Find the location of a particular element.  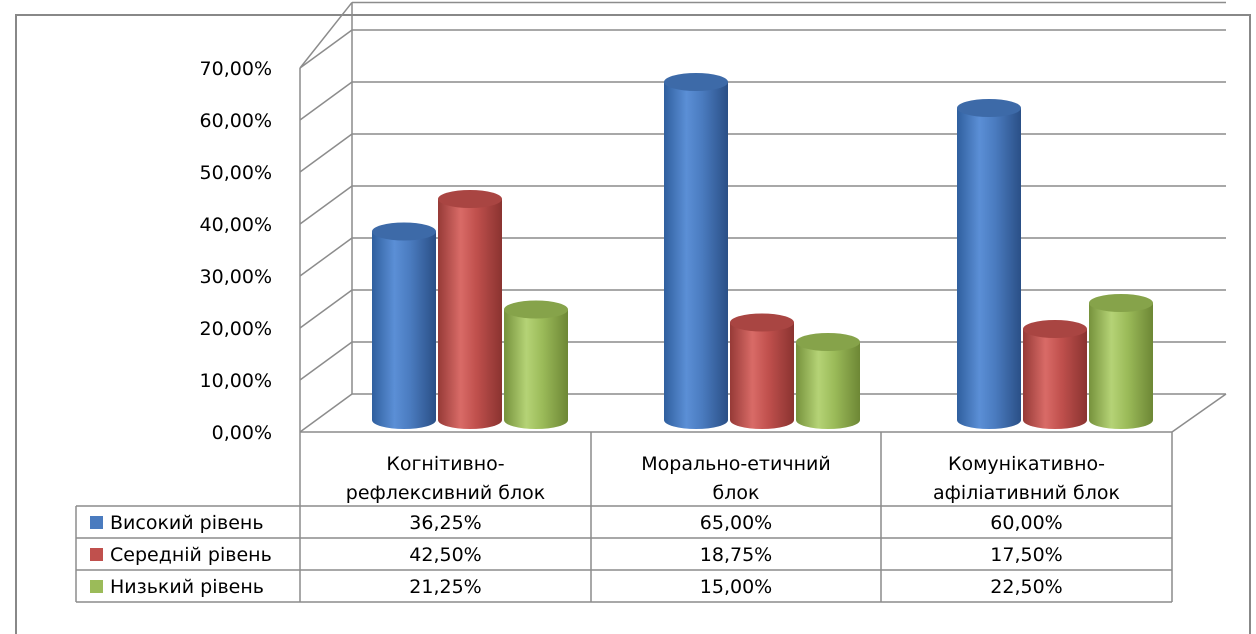

data-label: 18,75% is located at coordinates (736, 555).